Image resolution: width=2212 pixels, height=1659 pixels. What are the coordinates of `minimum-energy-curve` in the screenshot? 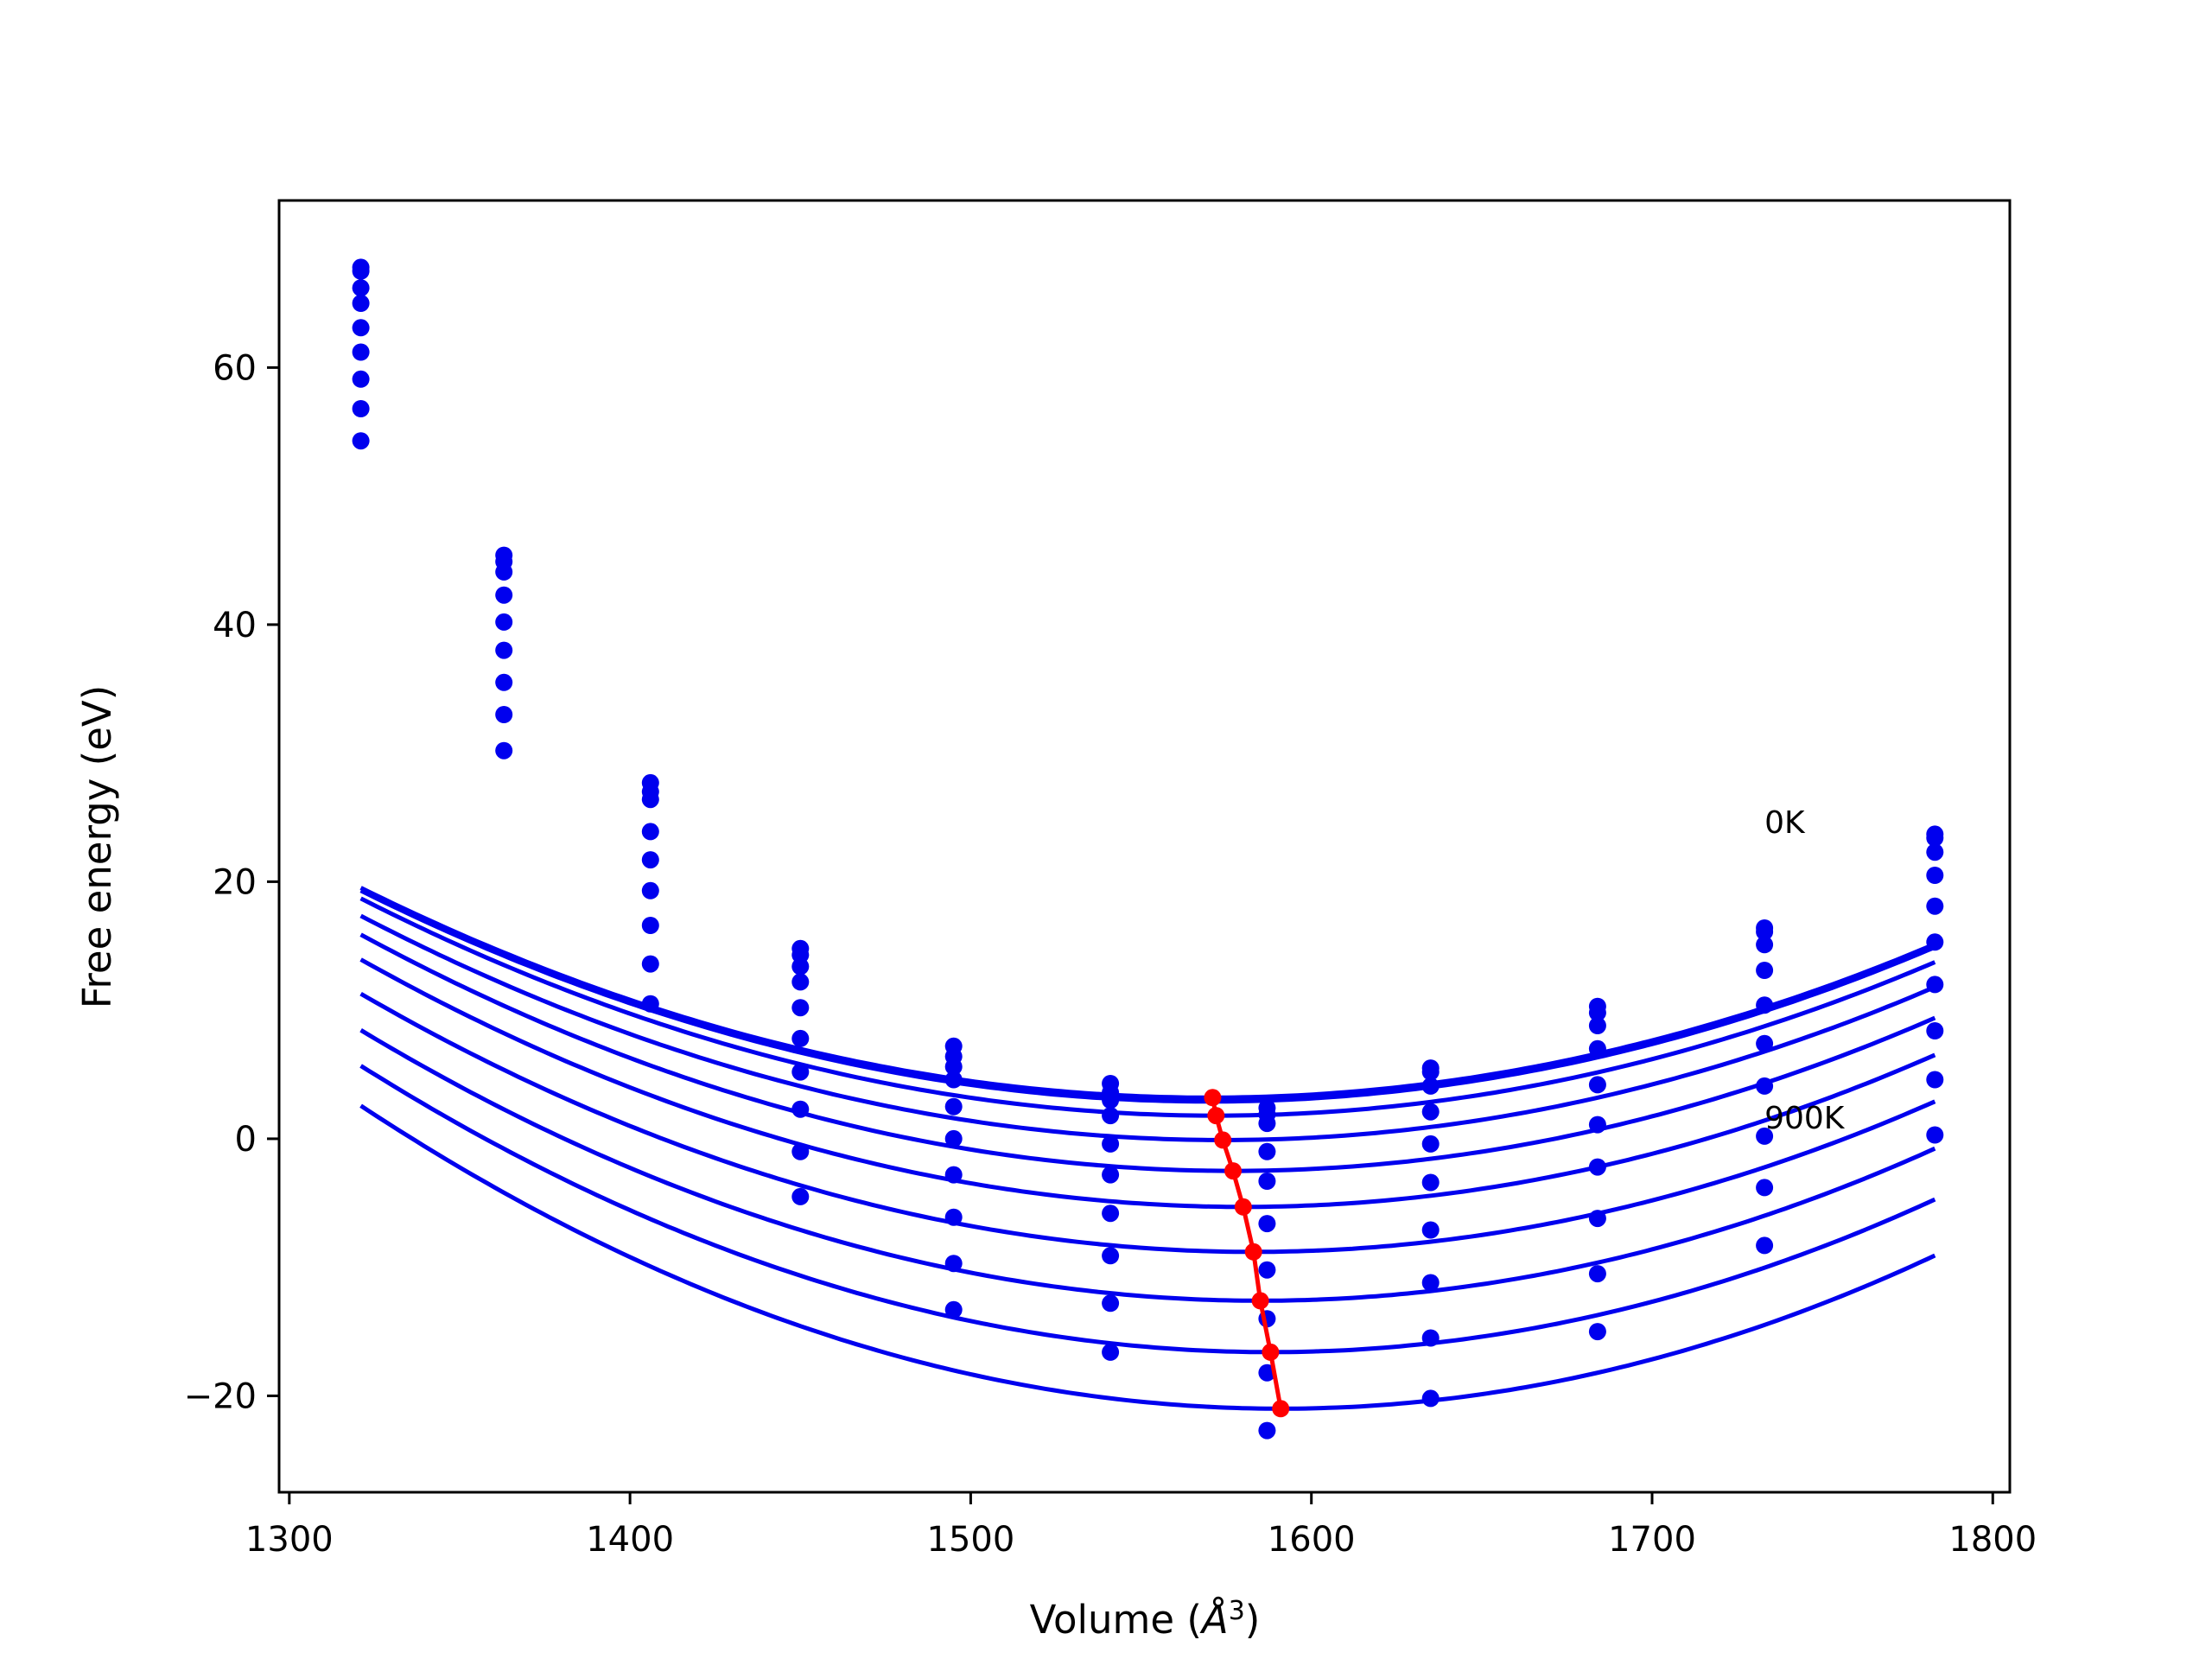 It's located at (1247, 1253).